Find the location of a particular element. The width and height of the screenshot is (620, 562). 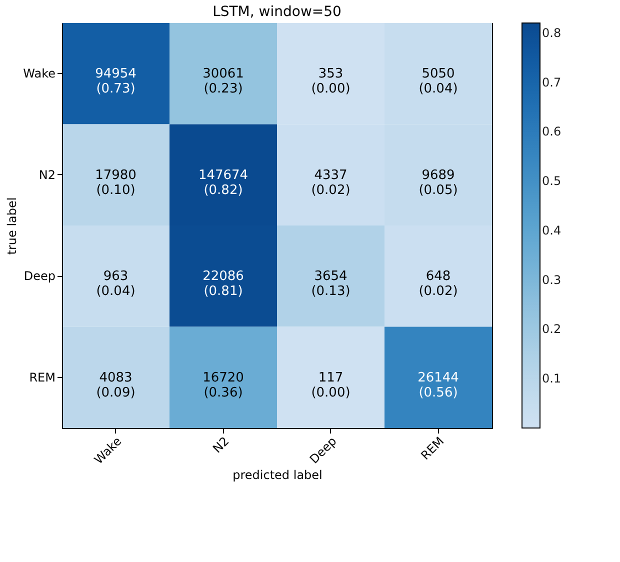

color-bar-label: 0.1 is located at coordinates (552, 379).